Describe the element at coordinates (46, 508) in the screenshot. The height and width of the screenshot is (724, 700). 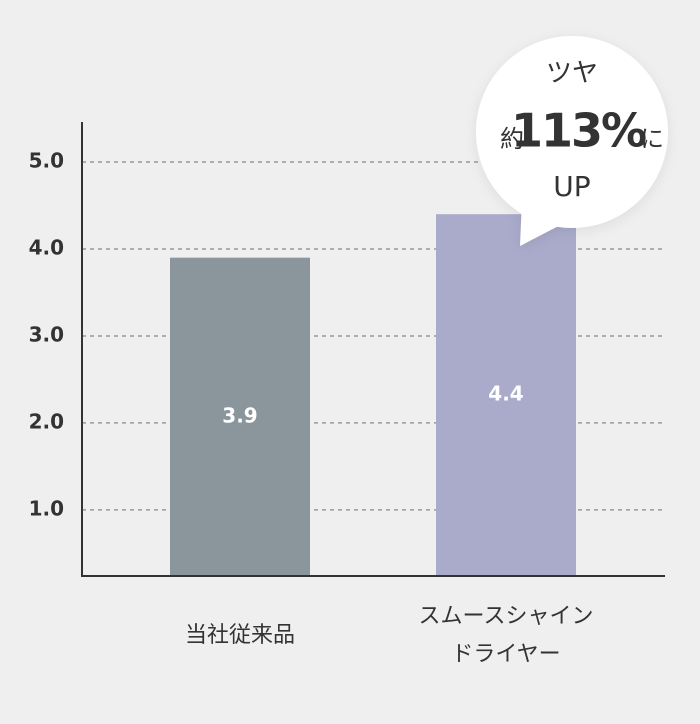
I see `y-tick-label: 1.0` at that location.